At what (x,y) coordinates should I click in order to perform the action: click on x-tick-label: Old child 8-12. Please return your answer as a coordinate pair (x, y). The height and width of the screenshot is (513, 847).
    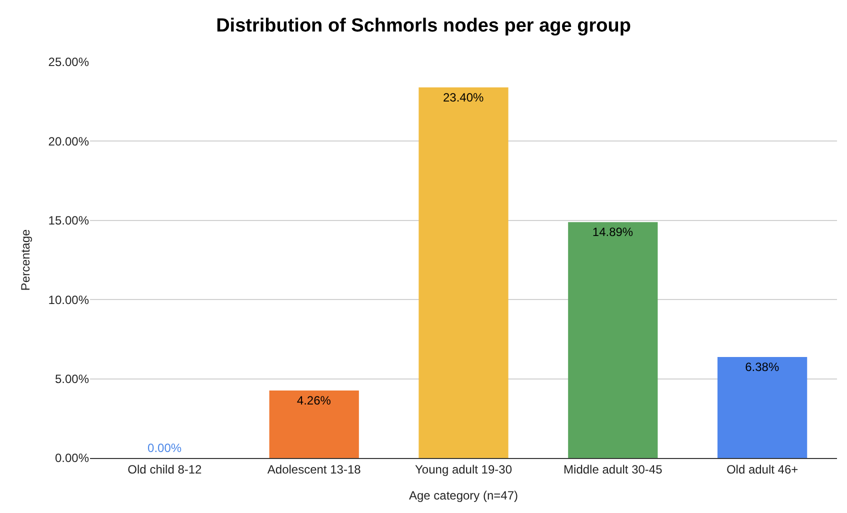
    Looking at the image, I should click on (165, 469).